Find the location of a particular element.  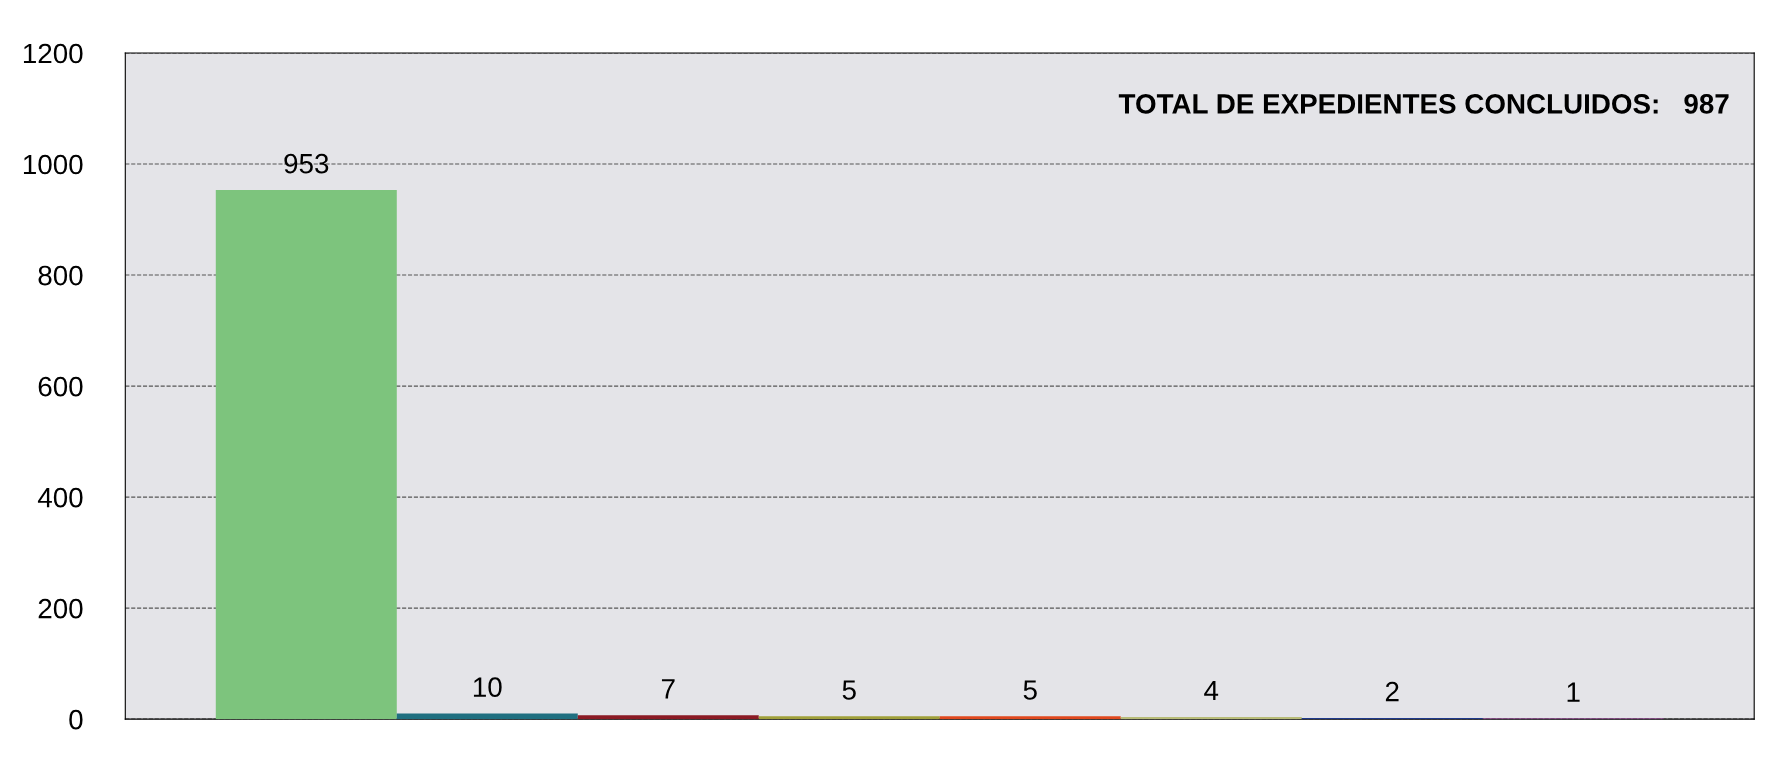

y-tick-label: 600 is located at coordinates (60, 386).